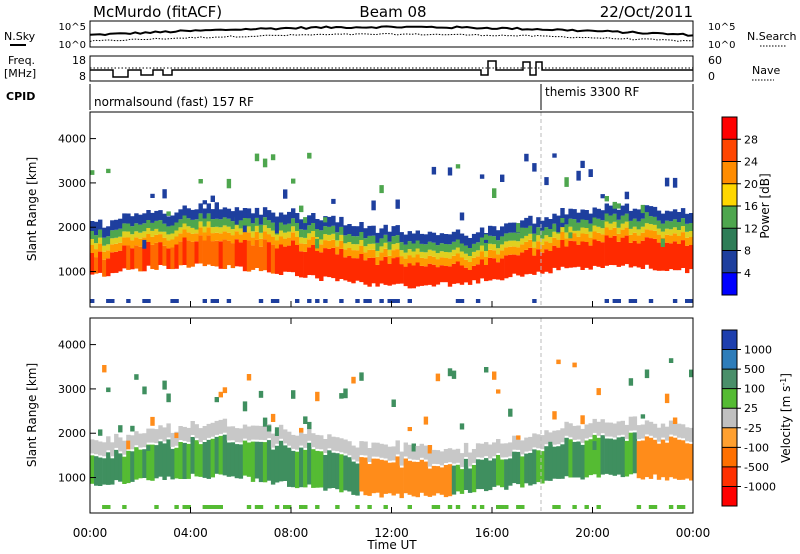 The height and width of the screenshot is (554, 800). What do you see at coordinates (740, 206) in the screenshot?
I see `power-colorbar-ticks: 28 24 20 16 12 8 4` at bounding box center [740, 206].